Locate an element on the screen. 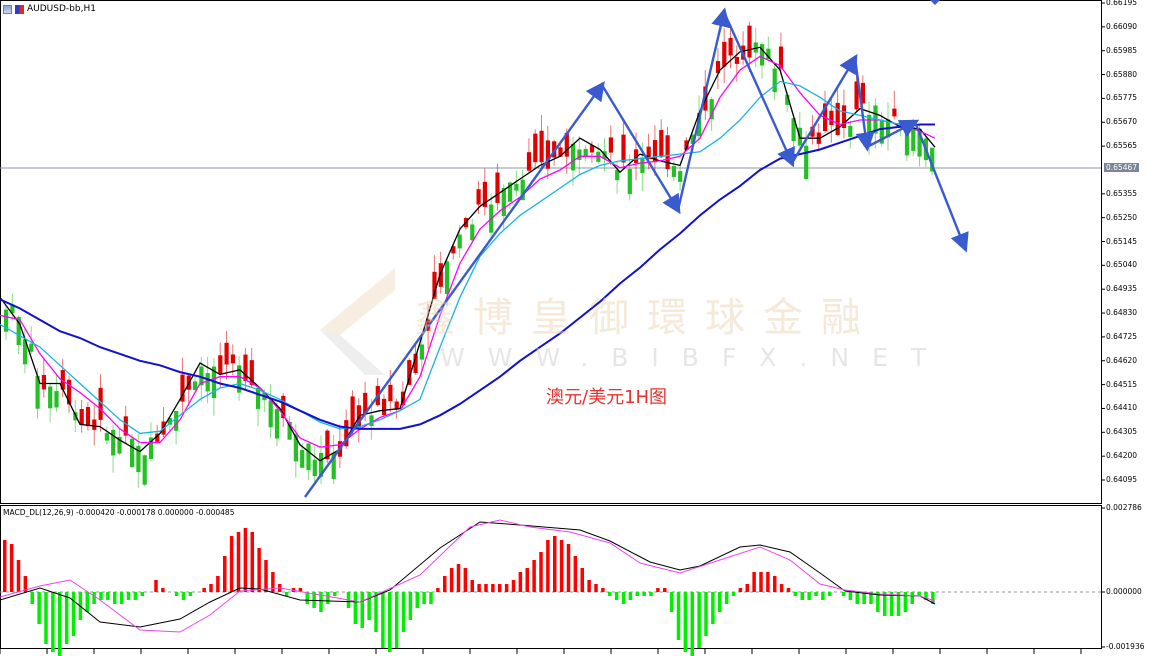  watermark-url: WWW.BIBFX.NET is located at coordinates (695, 357).